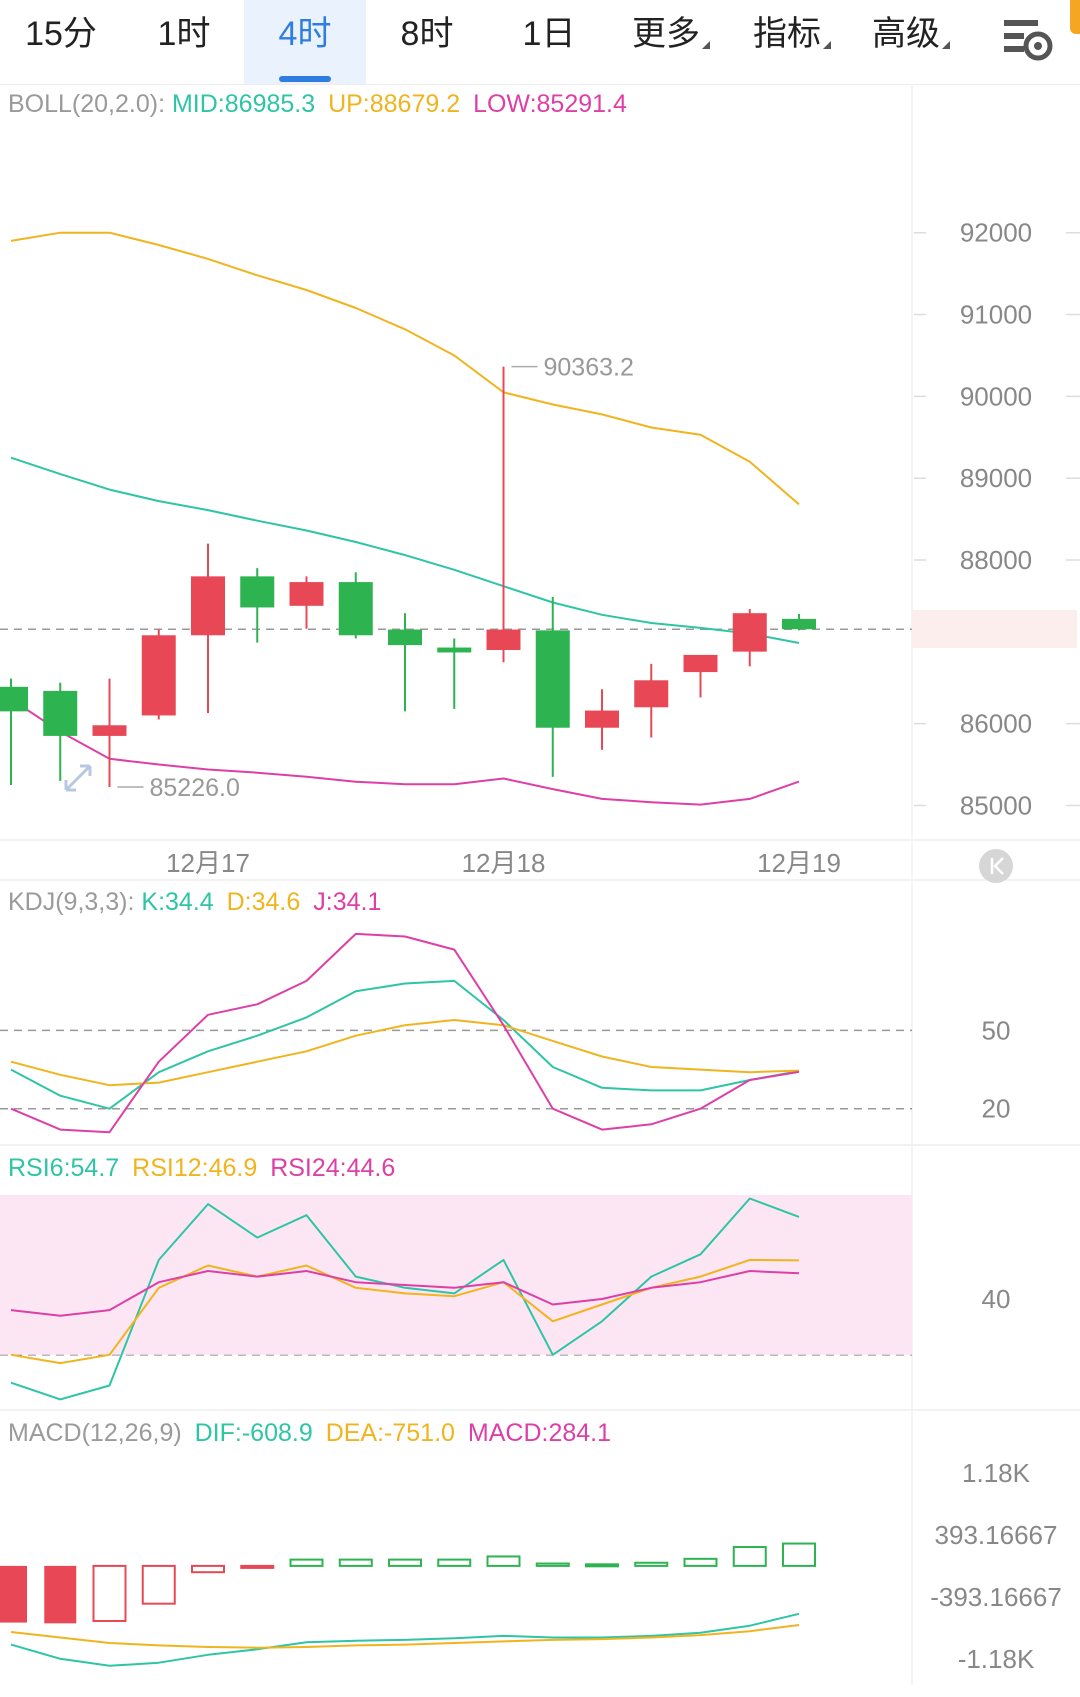  I want to click on kdj-j-line, so click(405, 1033).